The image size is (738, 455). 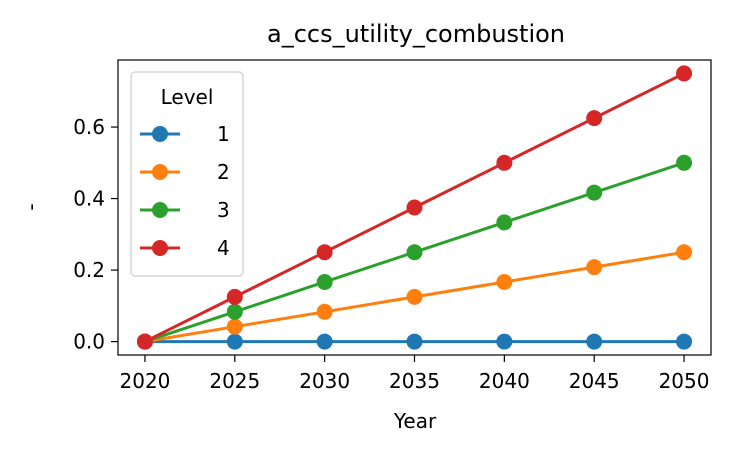 I want to click on x-tick-label: 2035, so click(x=414, y=381).